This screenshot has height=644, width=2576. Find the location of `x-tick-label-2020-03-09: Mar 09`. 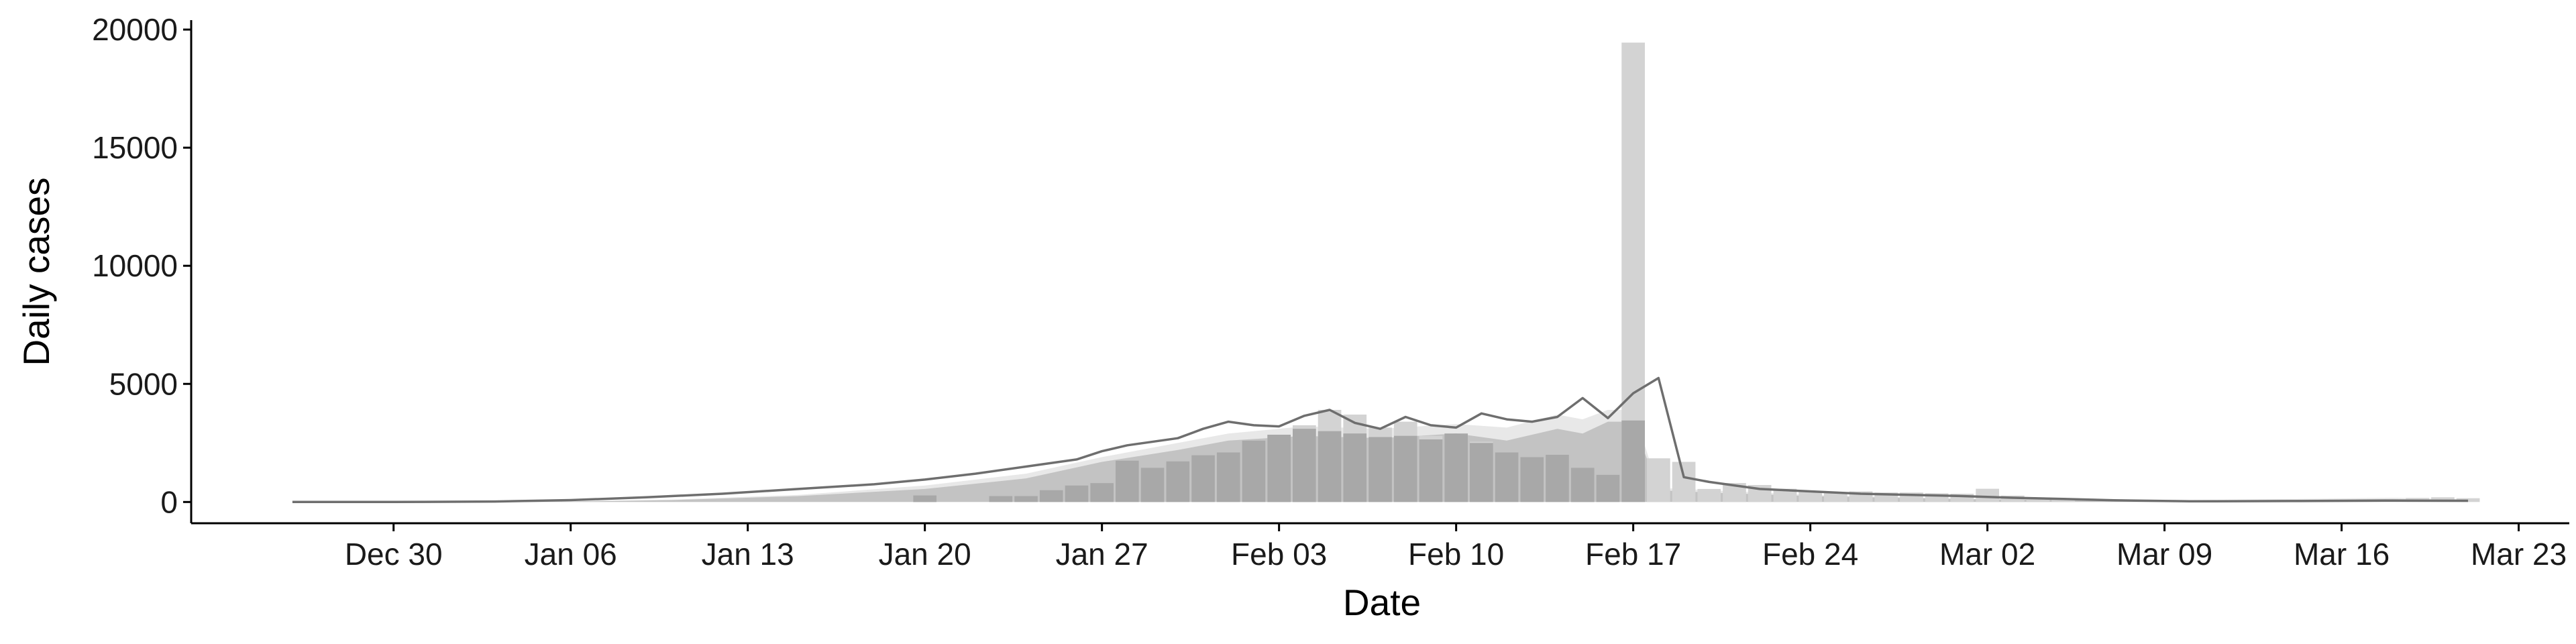

x-tick-label-2020-03-09: Mar 09 is located at coordinates (2164, 554).